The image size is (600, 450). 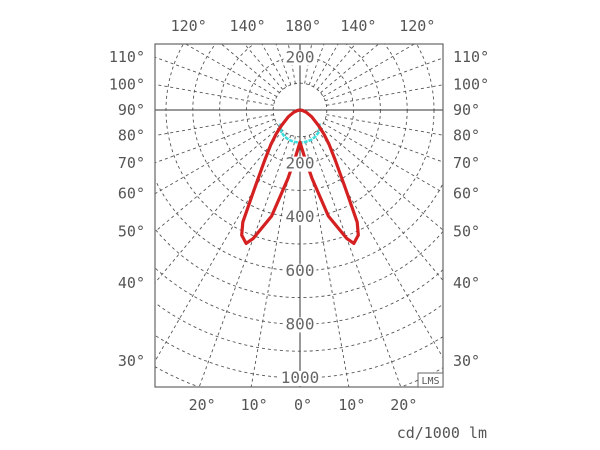 I want to click on radial-tick-label: 800, so click(x=300, y=323).